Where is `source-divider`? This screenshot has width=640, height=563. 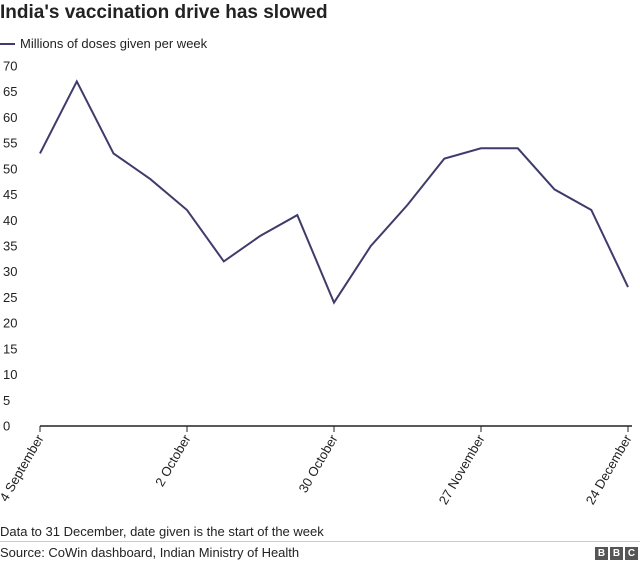 source-divider is located at coordinates (320, 541).